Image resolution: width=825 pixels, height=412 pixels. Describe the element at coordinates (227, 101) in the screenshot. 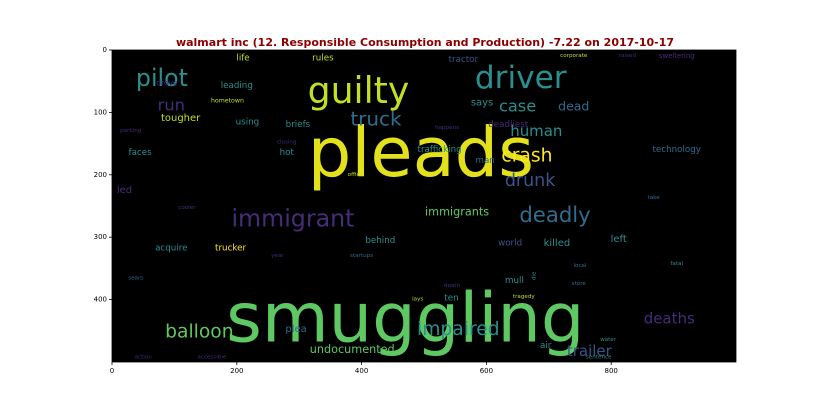

I see `word-hometown: hometown` at that location.